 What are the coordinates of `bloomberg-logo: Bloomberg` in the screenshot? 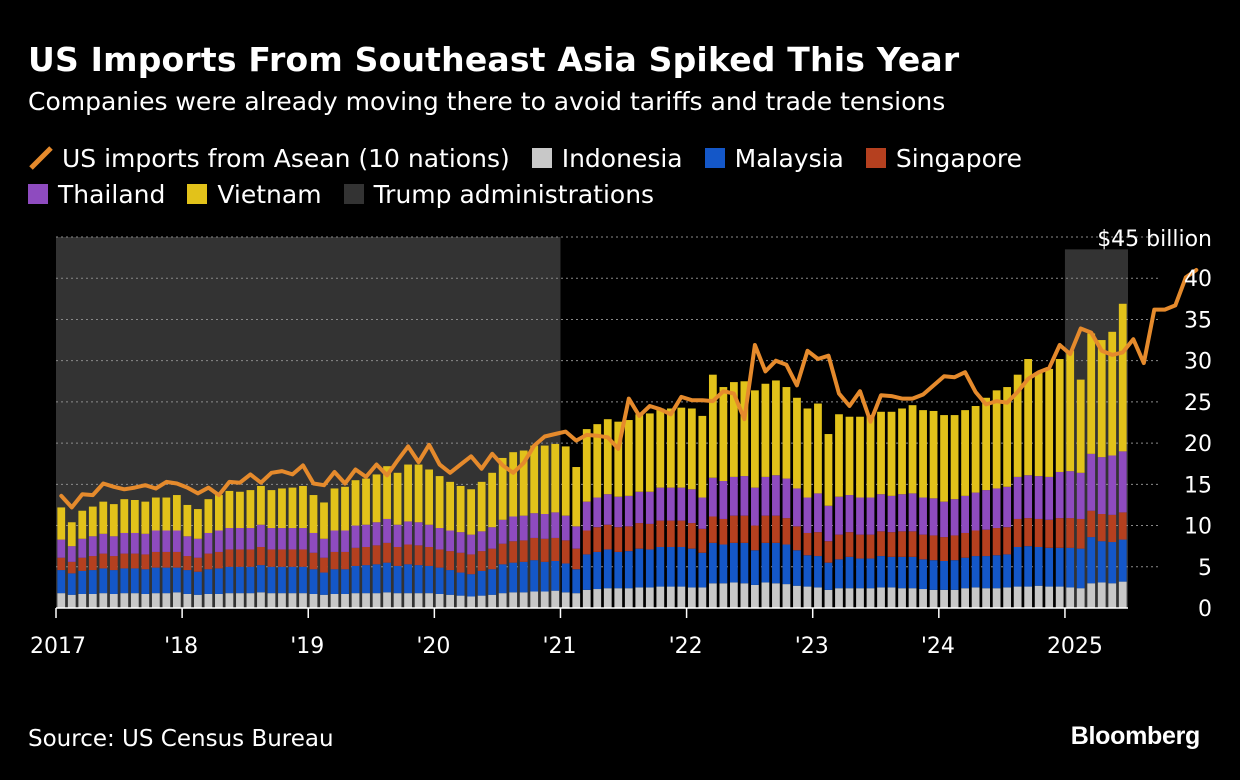 It's located at (1135, 736).